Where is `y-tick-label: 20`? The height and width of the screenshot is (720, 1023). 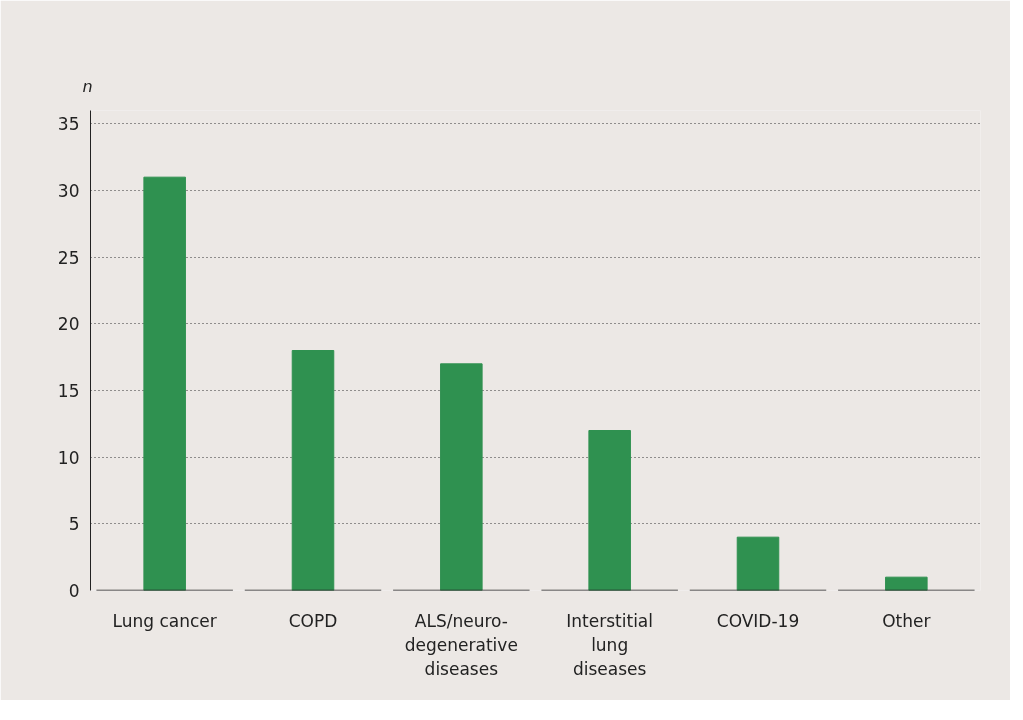 y-tick-label: 20 is located at coordinates (68, 324).